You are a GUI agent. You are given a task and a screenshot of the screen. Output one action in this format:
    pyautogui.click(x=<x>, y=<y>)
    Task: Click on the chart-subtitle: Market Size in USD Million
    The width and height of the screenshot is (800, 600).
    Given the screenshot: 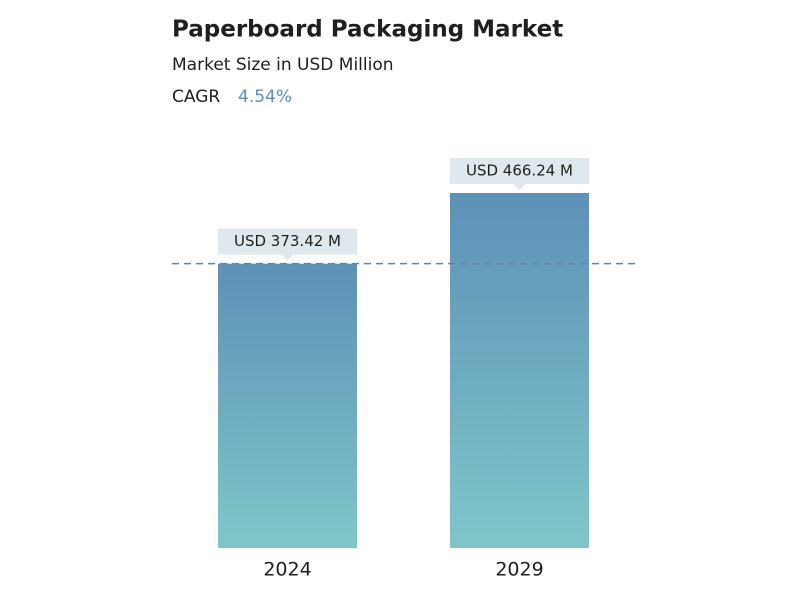 What is the action you would take?
    pyautogui.click(x=283, y=65)
    